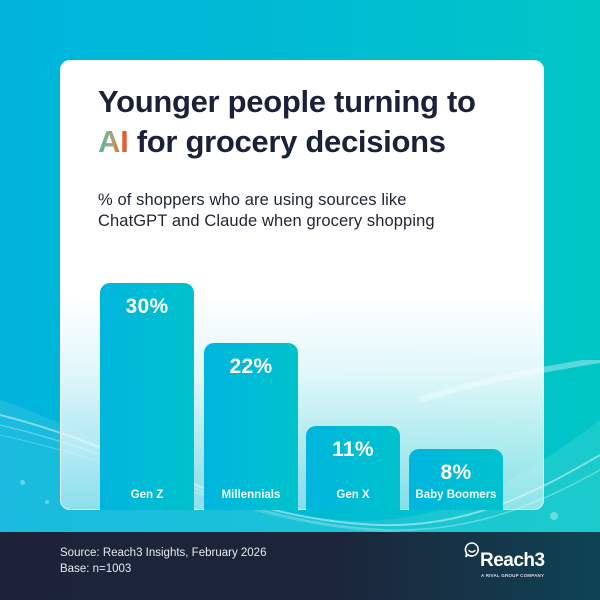 The height and width of the screenshot is (600, 600). Describe the element at coordinates (287, 141) in the screenshot. I see `title-line-2: for grocery decisions` at that location.